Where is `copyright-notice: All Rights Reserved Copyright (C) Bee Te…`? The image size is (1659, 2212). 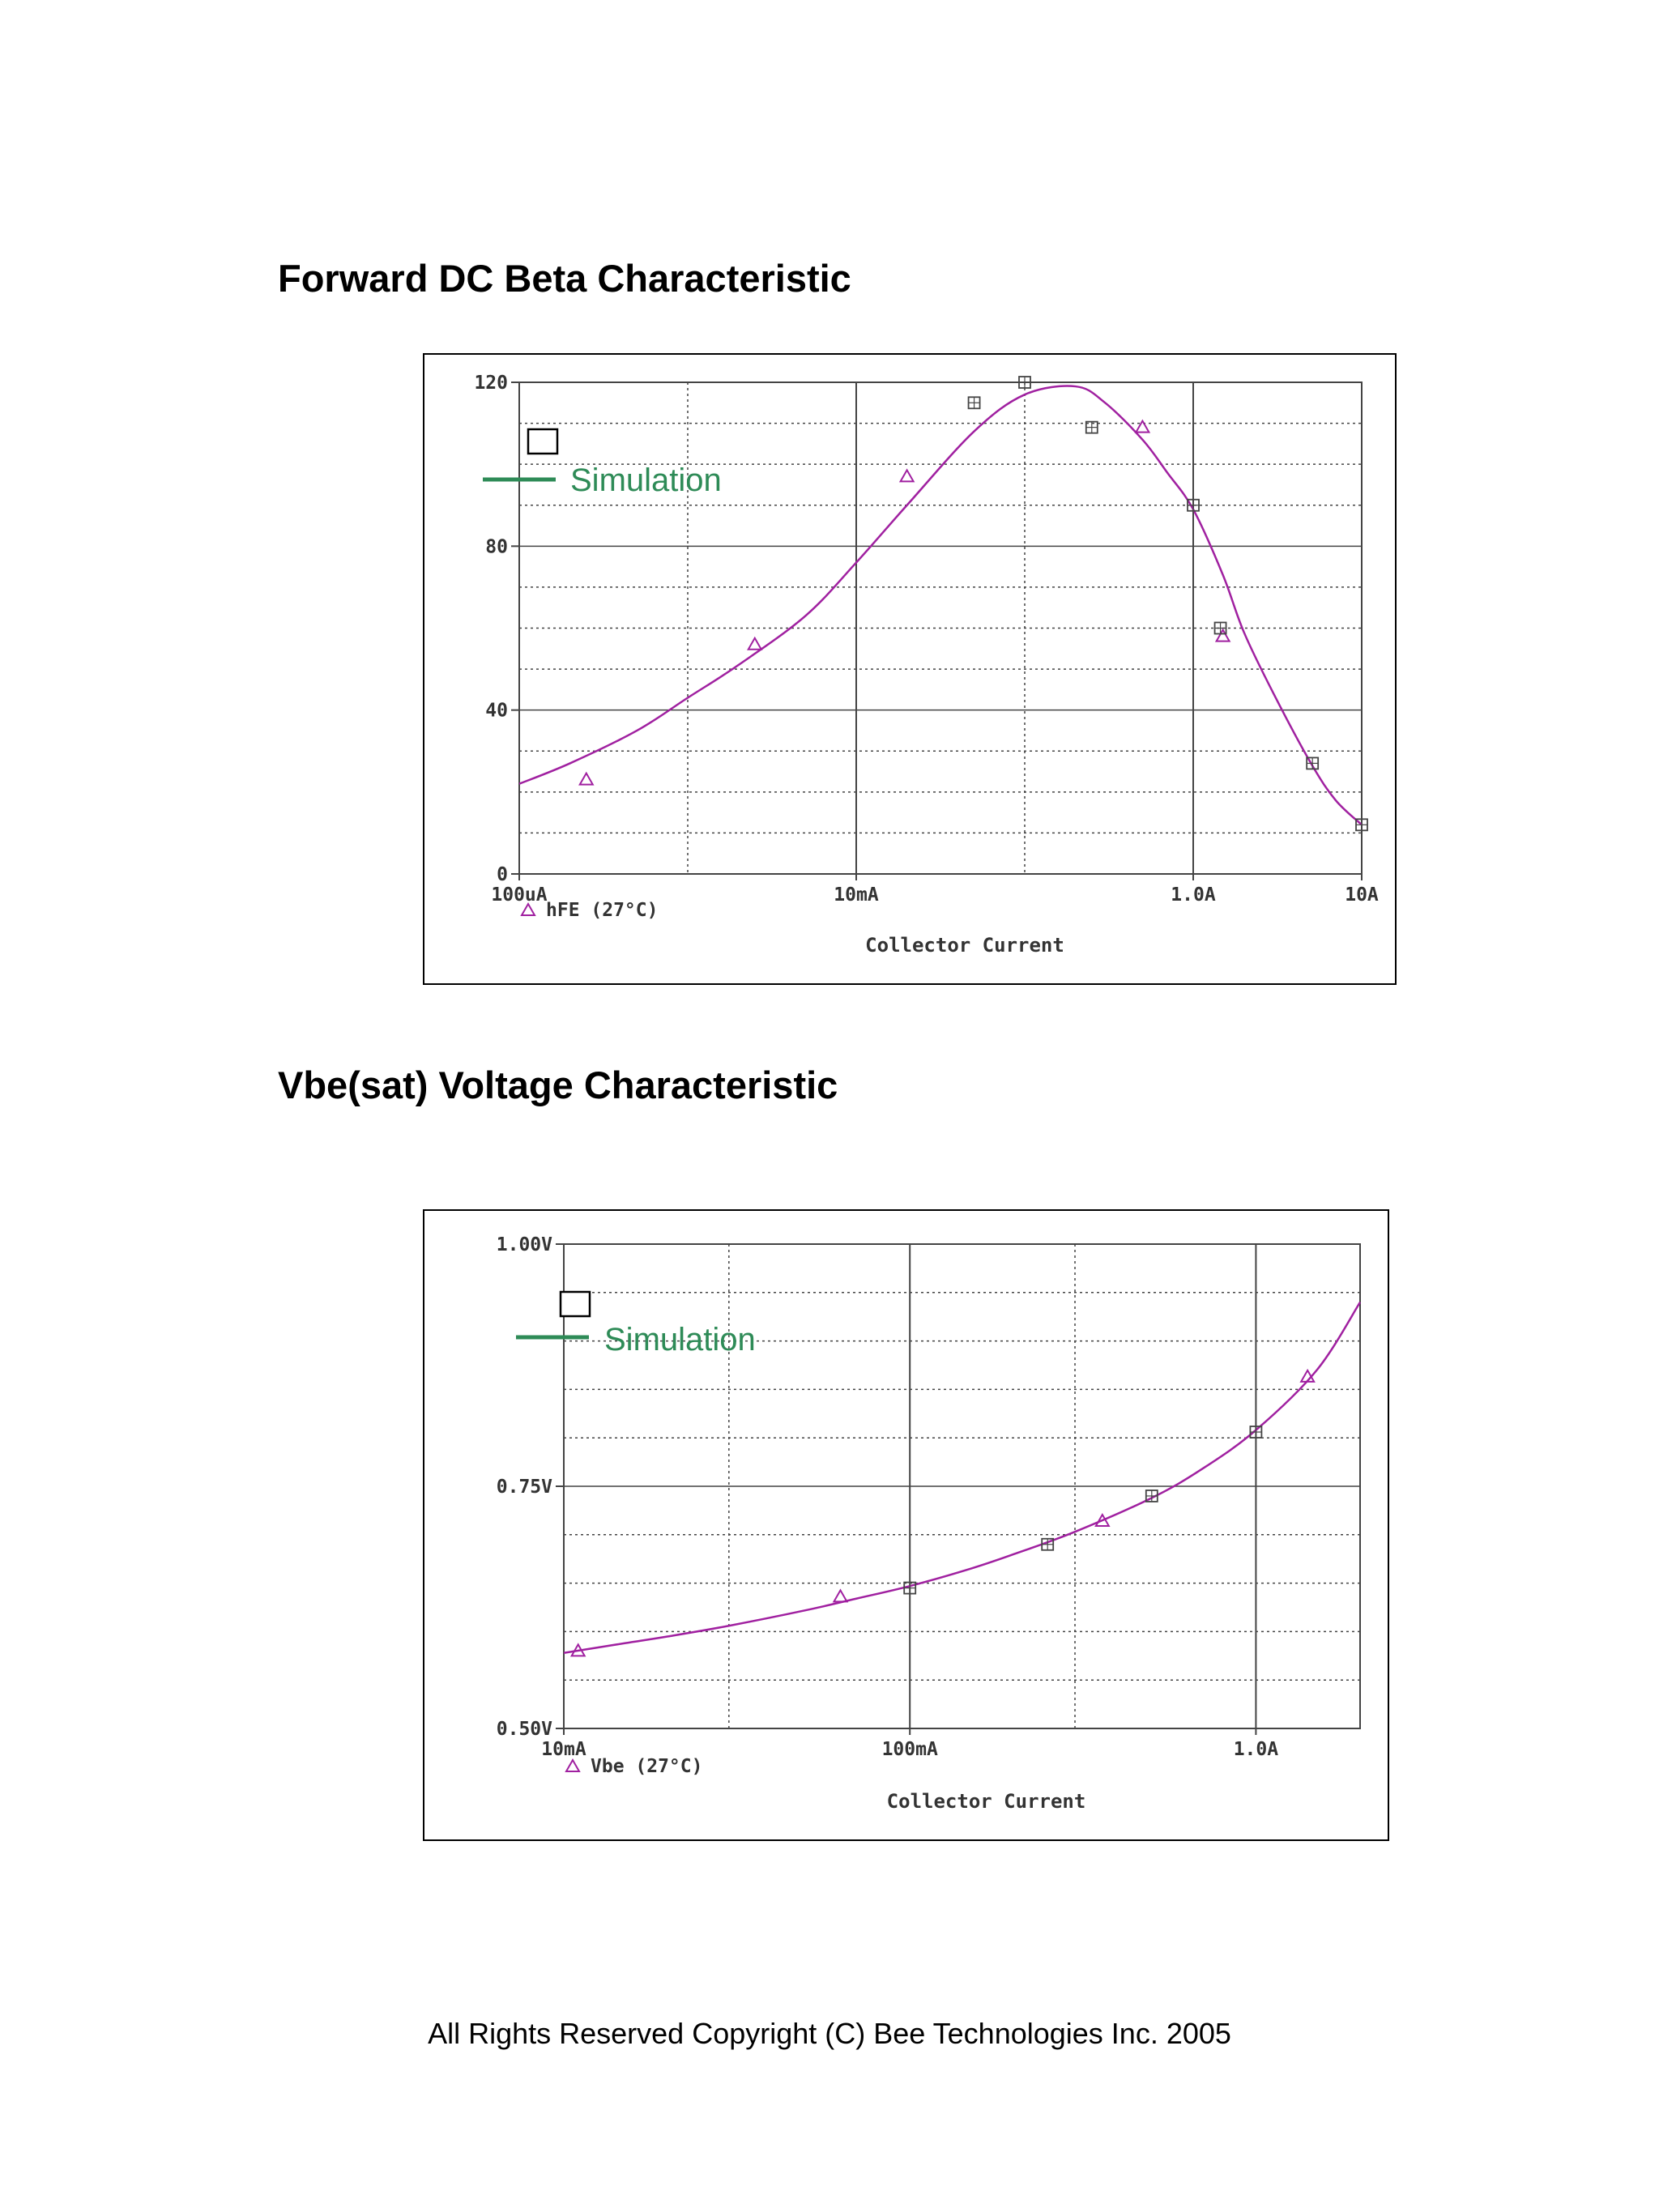 copyright-notice: All Rights Reserved Copyright (C) Bee Te… is located at coordinates (829, 2034).